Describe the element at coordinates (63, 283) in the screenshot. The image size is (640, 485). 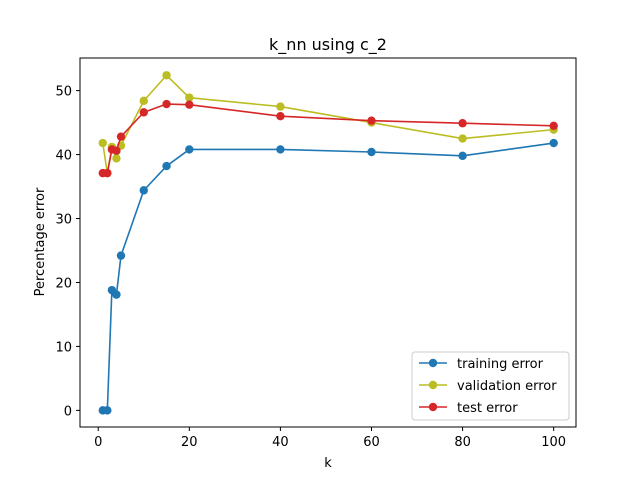
I see `y-tick-label: 20` at that location.